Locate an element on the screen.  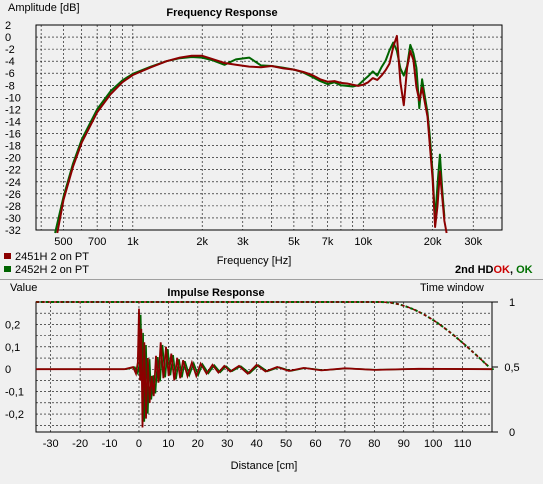
ir-title: Impulse Response is located at coordinates (215, 293).